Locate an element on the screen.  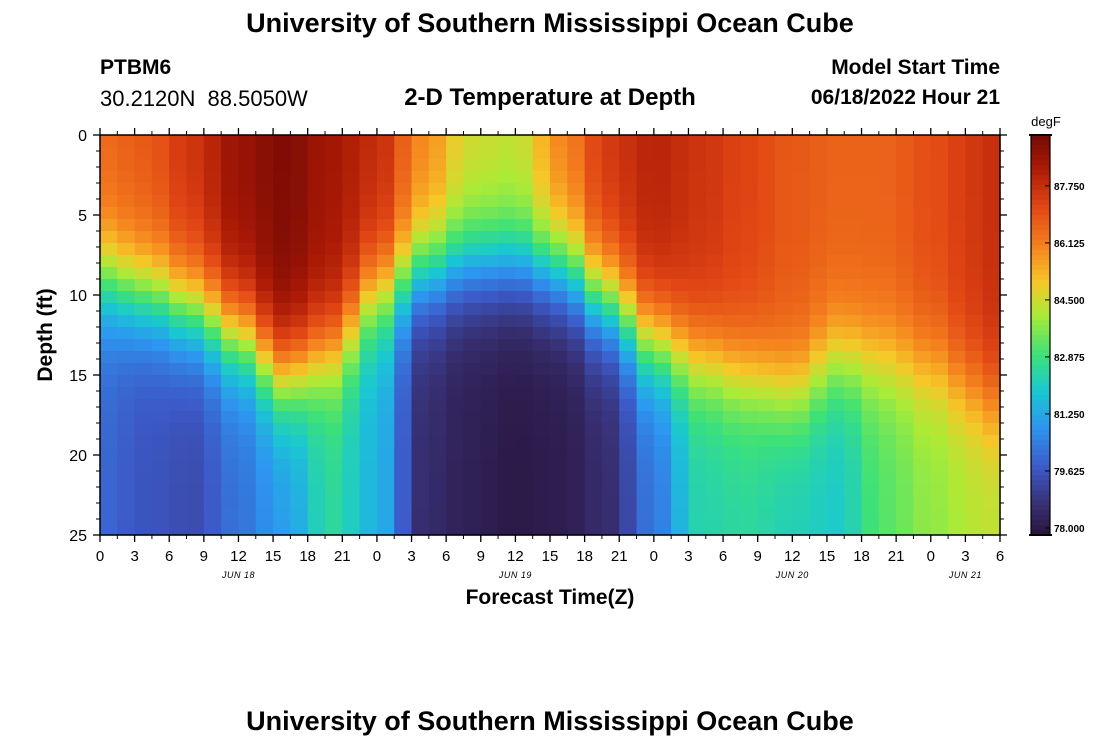
x-tick-label: 15 is located at coordinates (827, 556).